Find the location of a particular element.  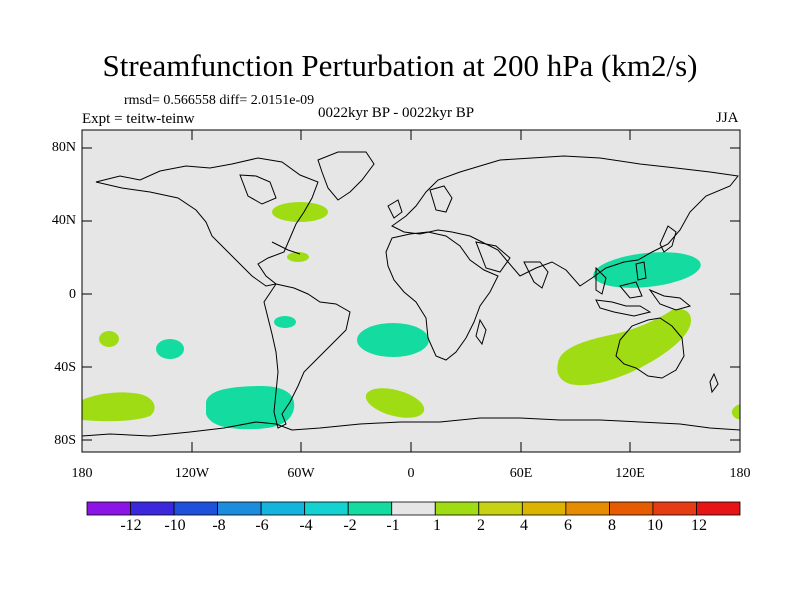

lat-tick-label: 80S is located at coordinates (65, 440).